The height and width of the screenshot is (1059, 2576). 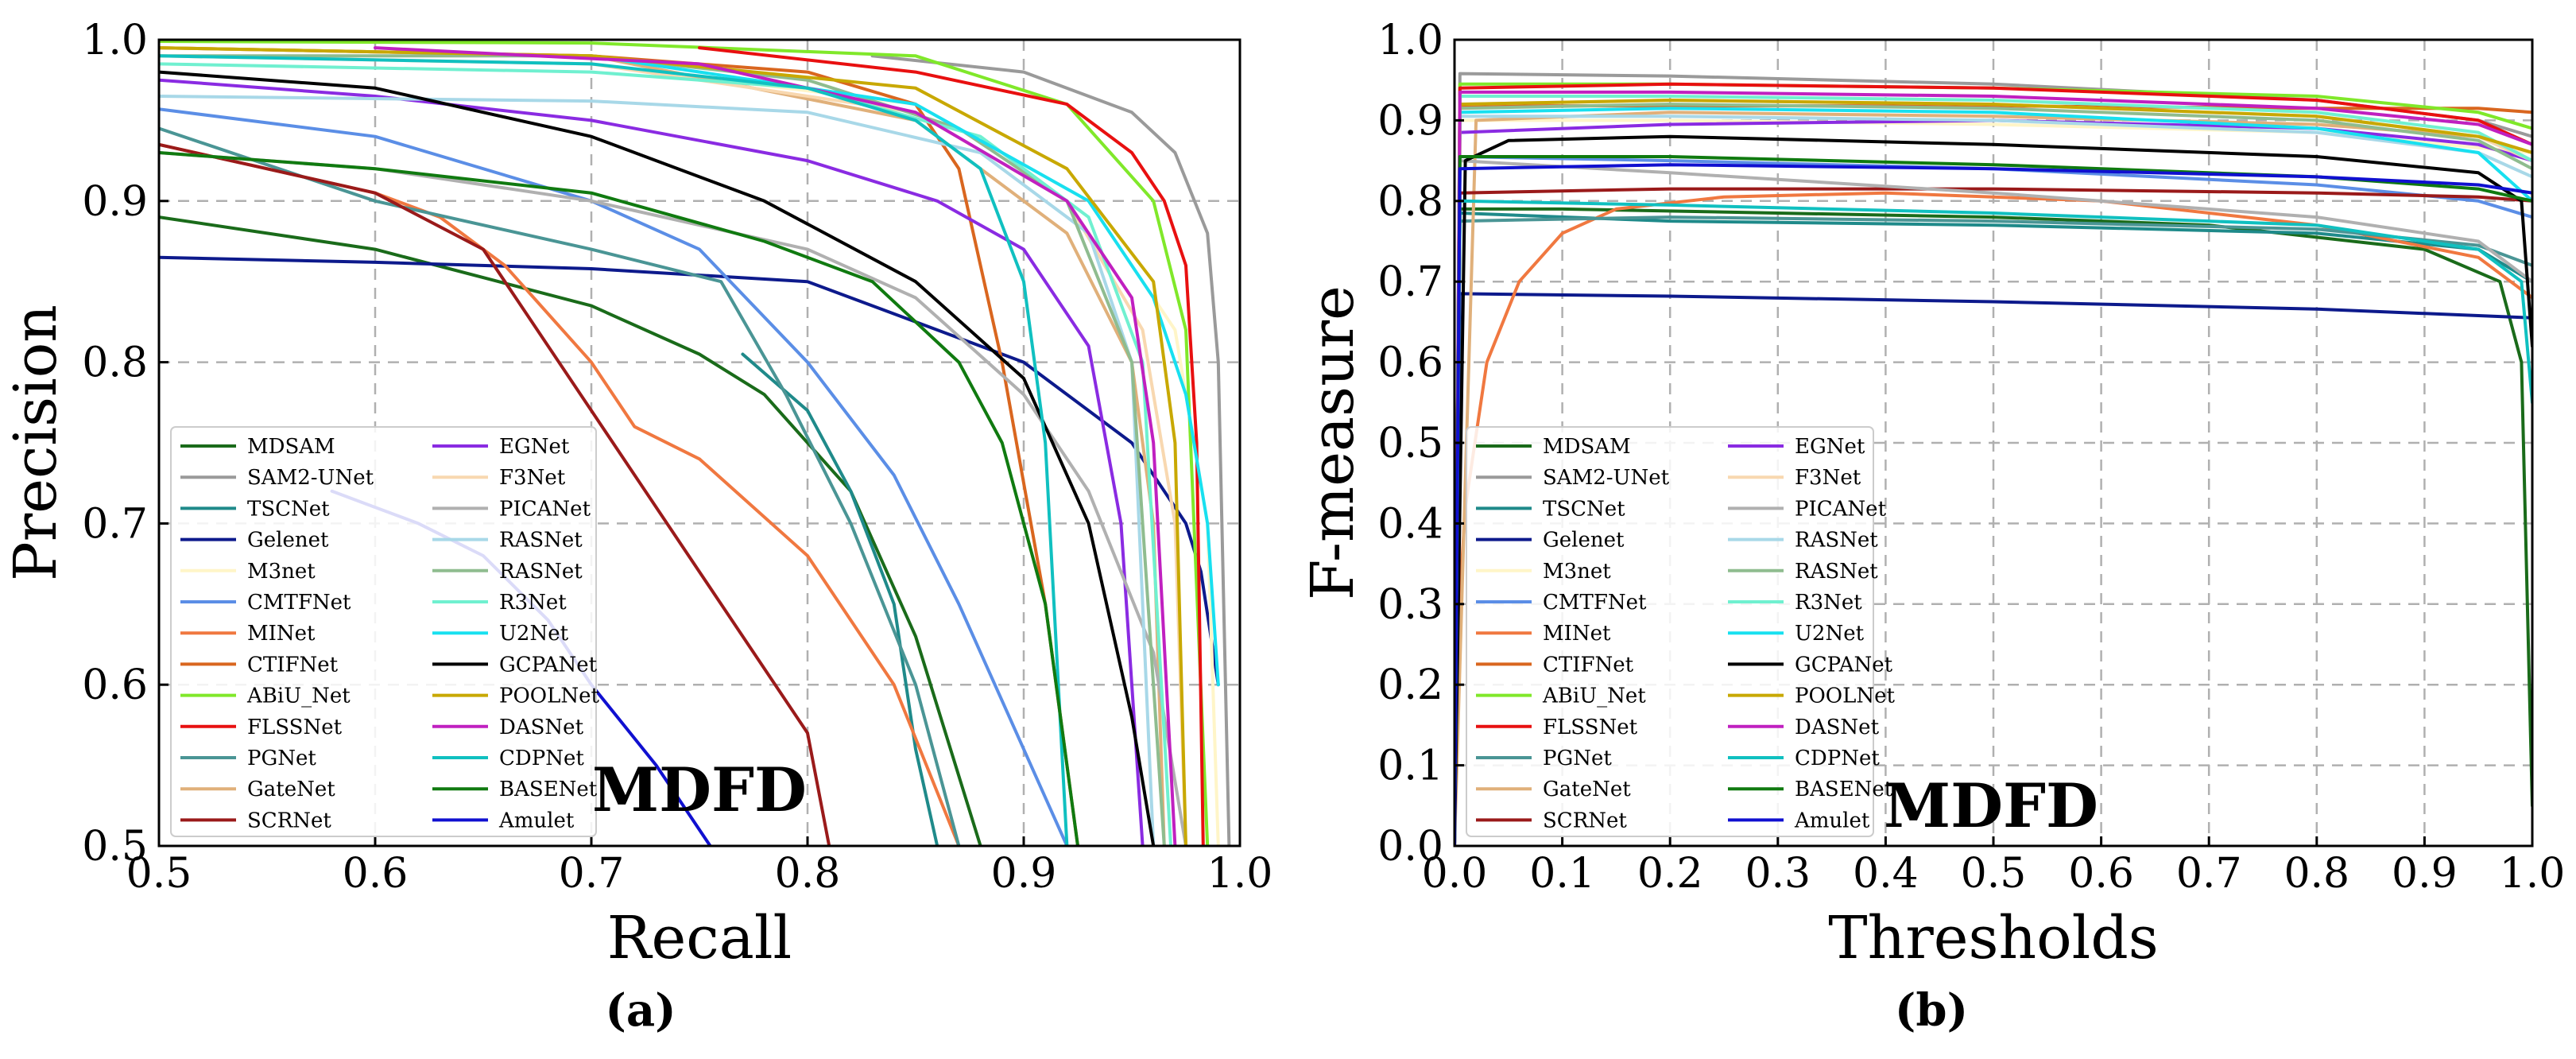 What do you see at coordinates (2533, 874) in the screenshot?
I see `x-tick-label: 1.0` at bounding box center [2533, 874].